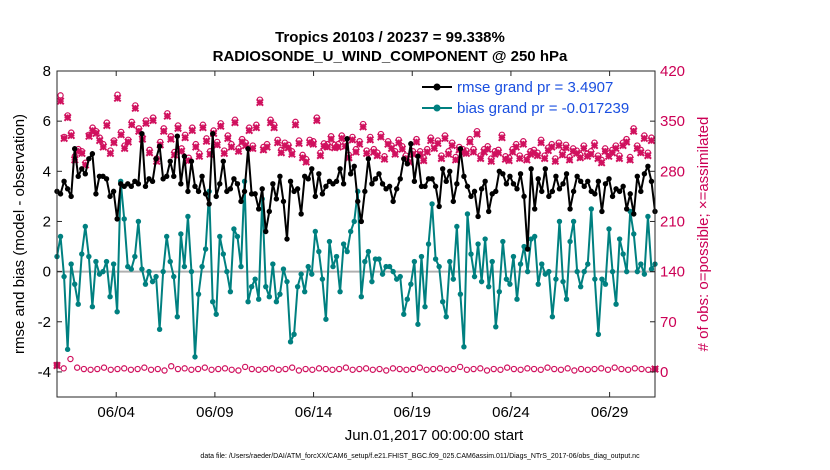 The height and width of the screenshot is (470, 830). What do you see at coordinates (47, 272) in the screenshot?
I see `y-left-tick-label: 0` at bounding box center [47, 272].